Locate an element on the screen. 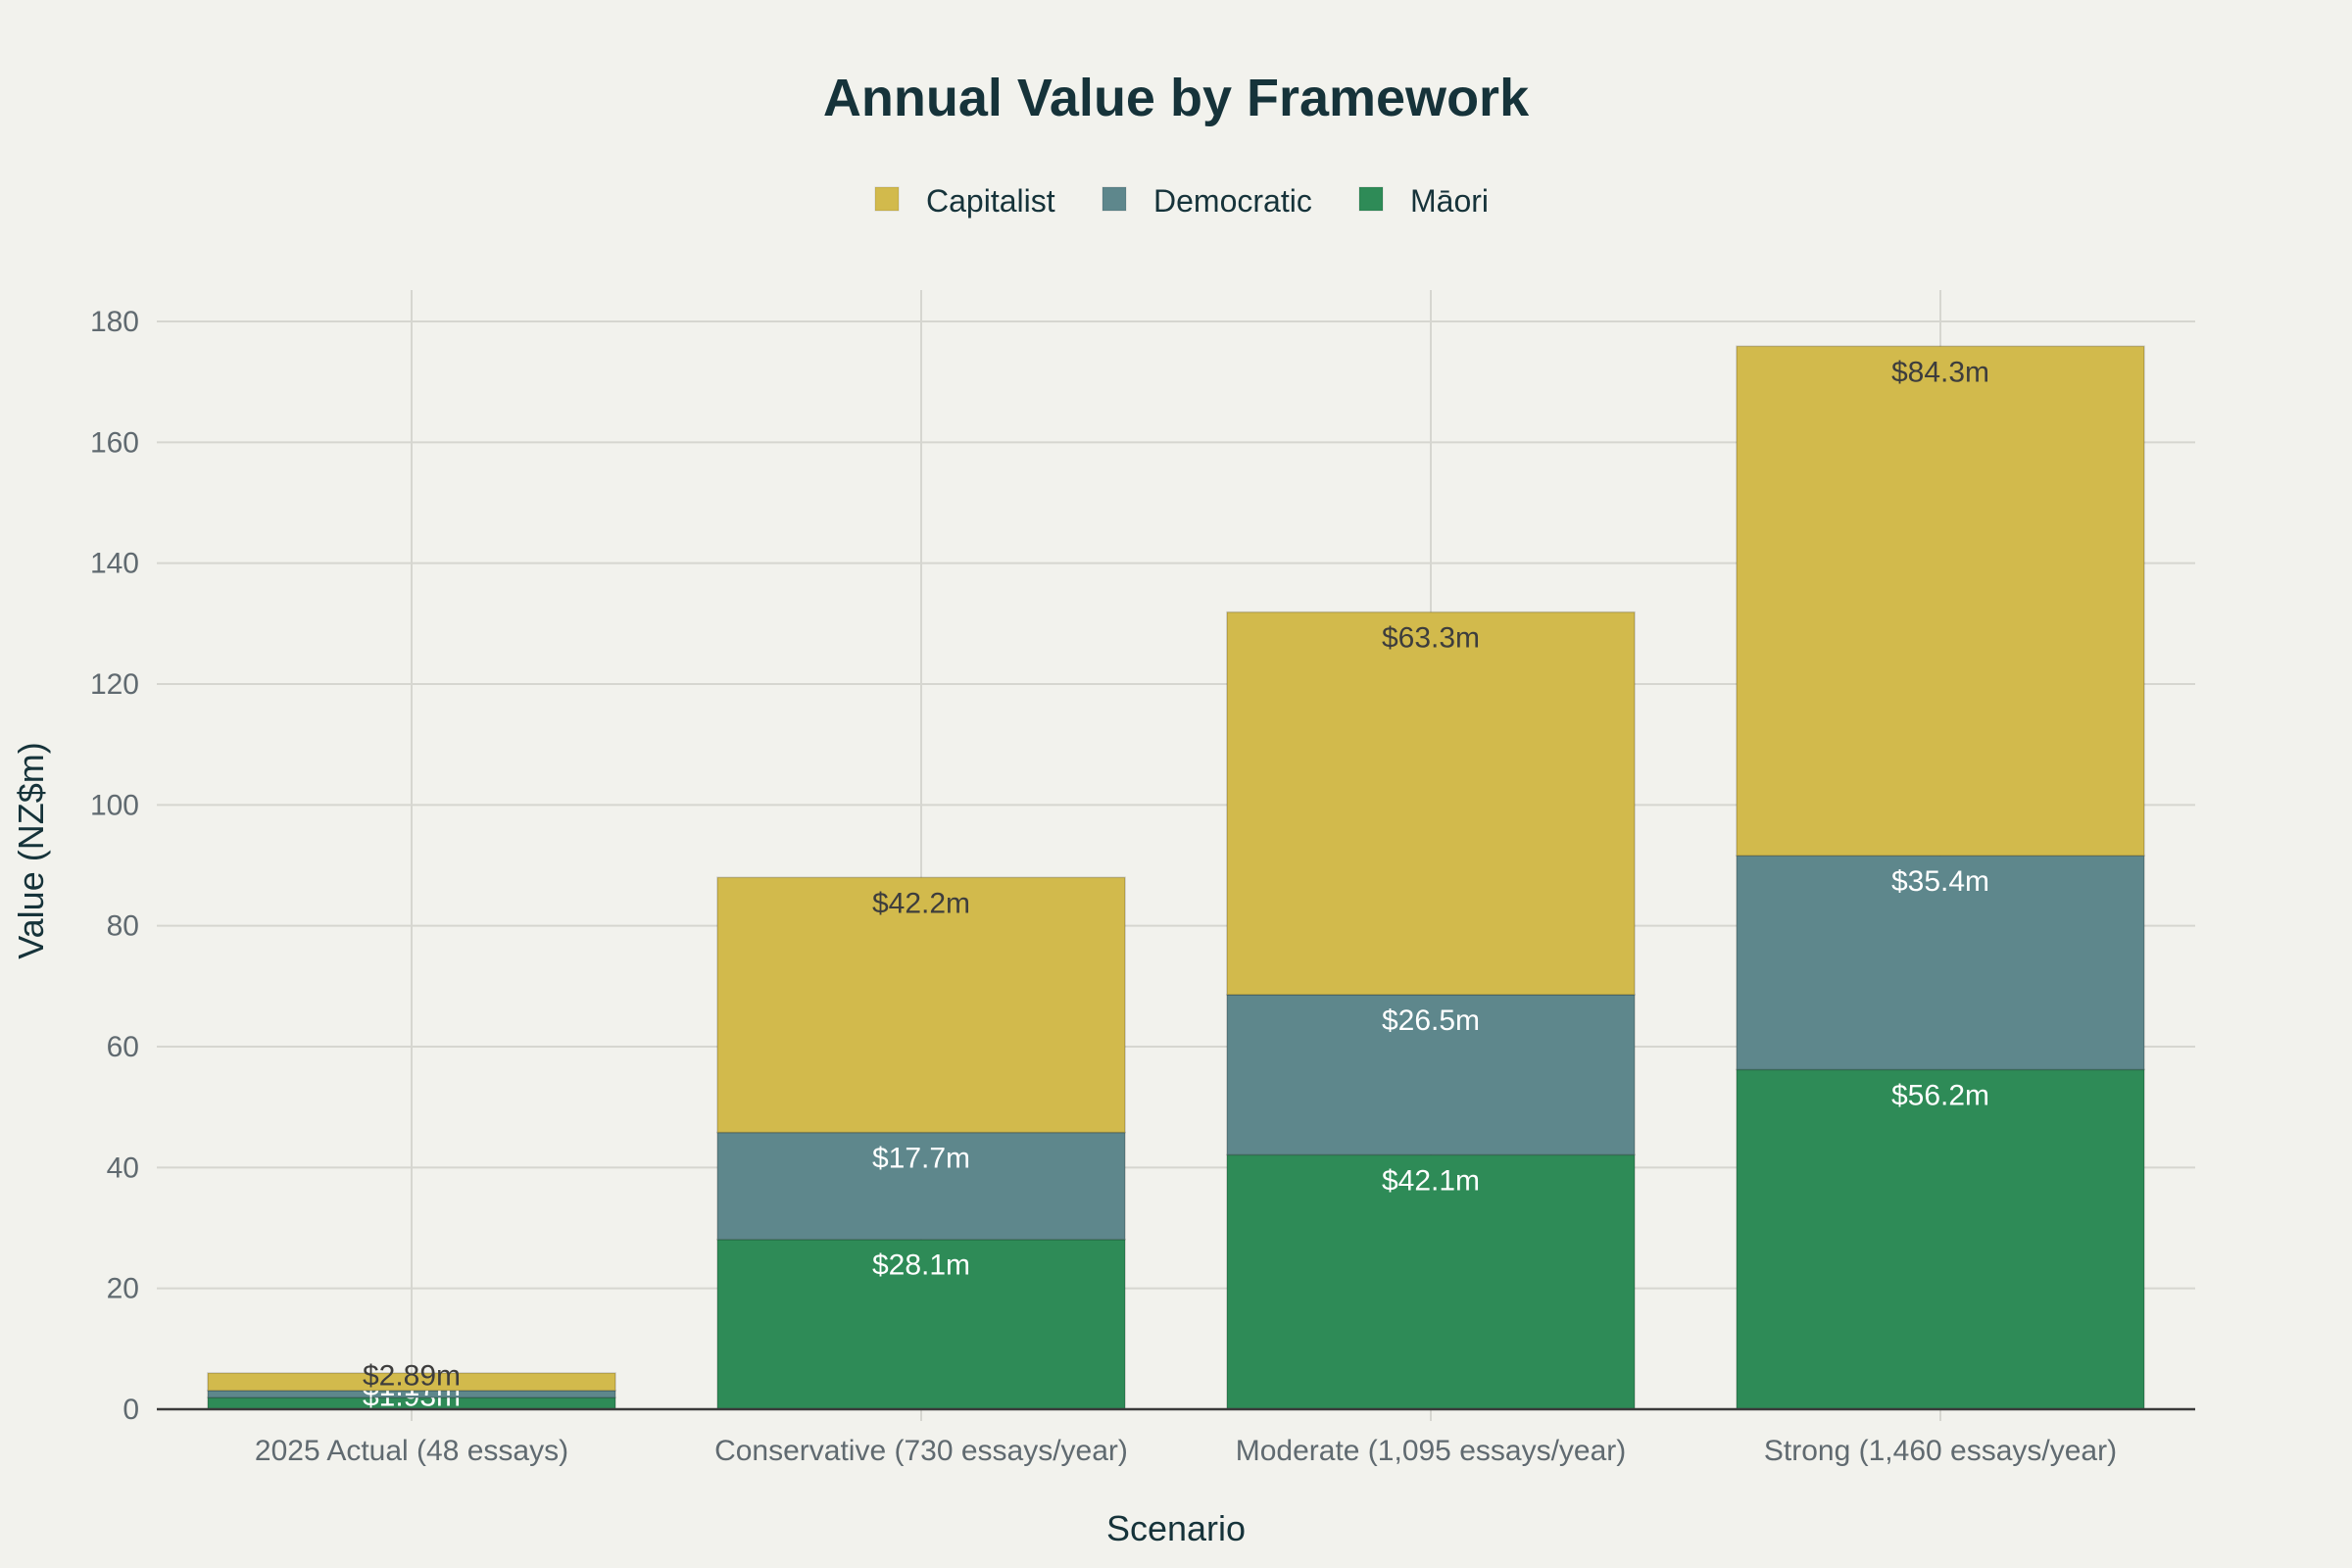  legend-label: Capitalist is located at coordinates (990, 201).